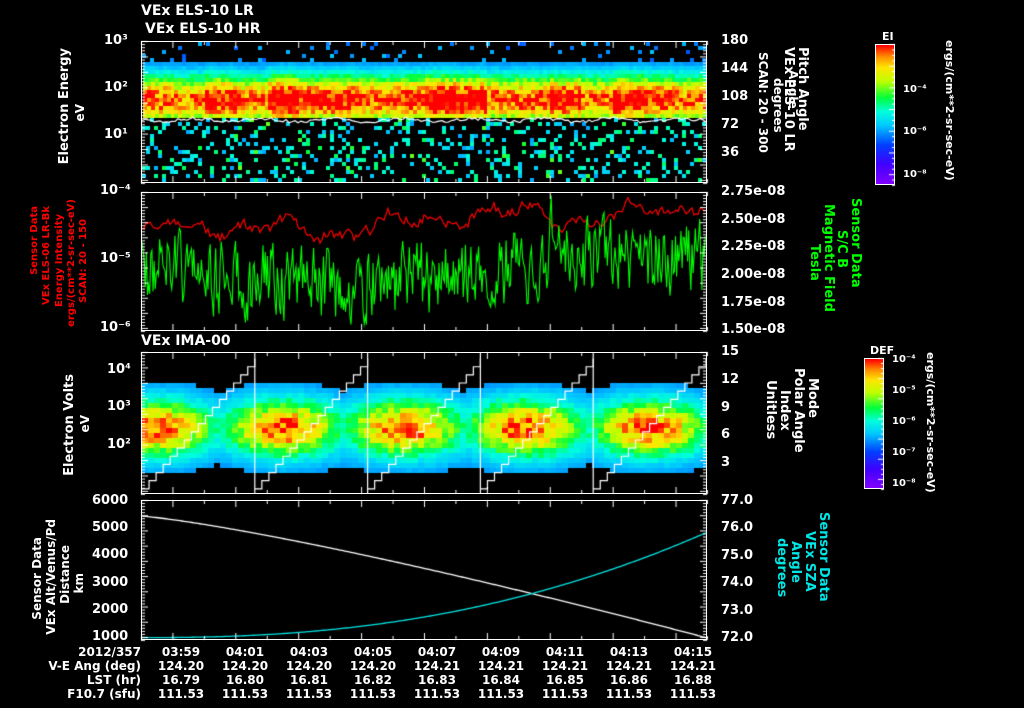  I want to click on panel3-plot-area, so click(424, 423).